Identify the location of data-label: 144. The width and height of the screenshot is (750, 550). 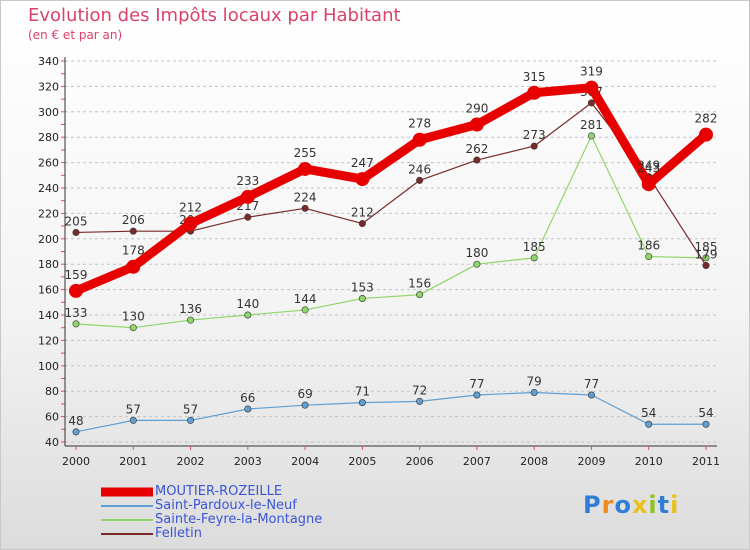
(305, 299).